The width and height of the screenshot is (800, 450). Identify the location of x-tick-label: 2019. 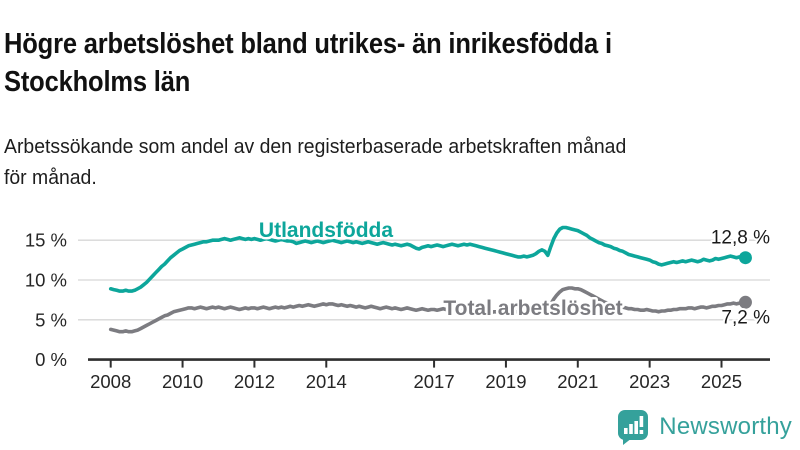
(505, 381).